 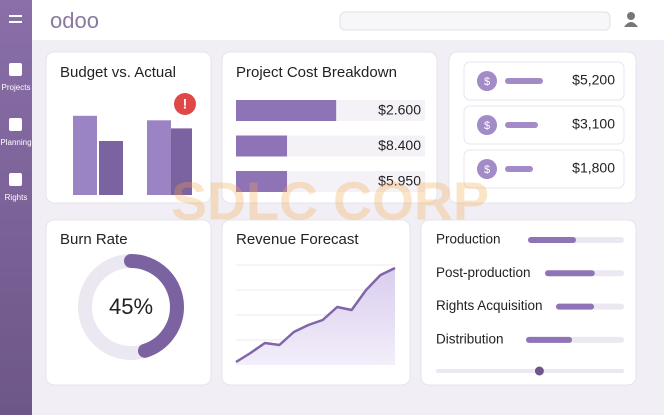 What do you see at coordinates (329, 127) in the screenshot?
I see `cost-card` at bounding box center [329, 127].